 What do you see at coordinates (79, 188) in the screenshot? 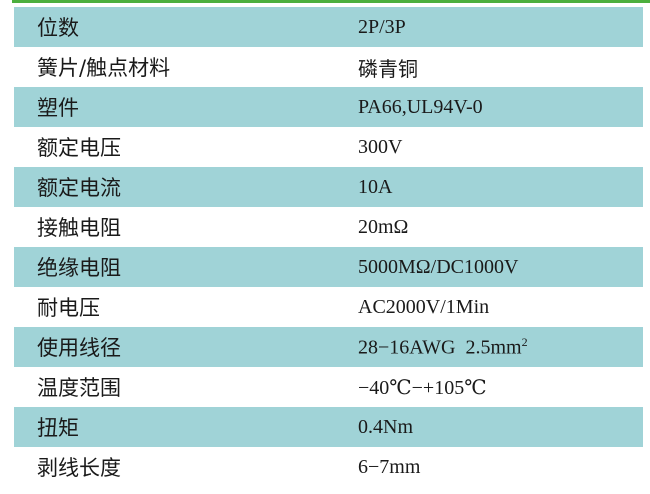
I see `spec-label: 额定电流` at bounding box center [79, 188].